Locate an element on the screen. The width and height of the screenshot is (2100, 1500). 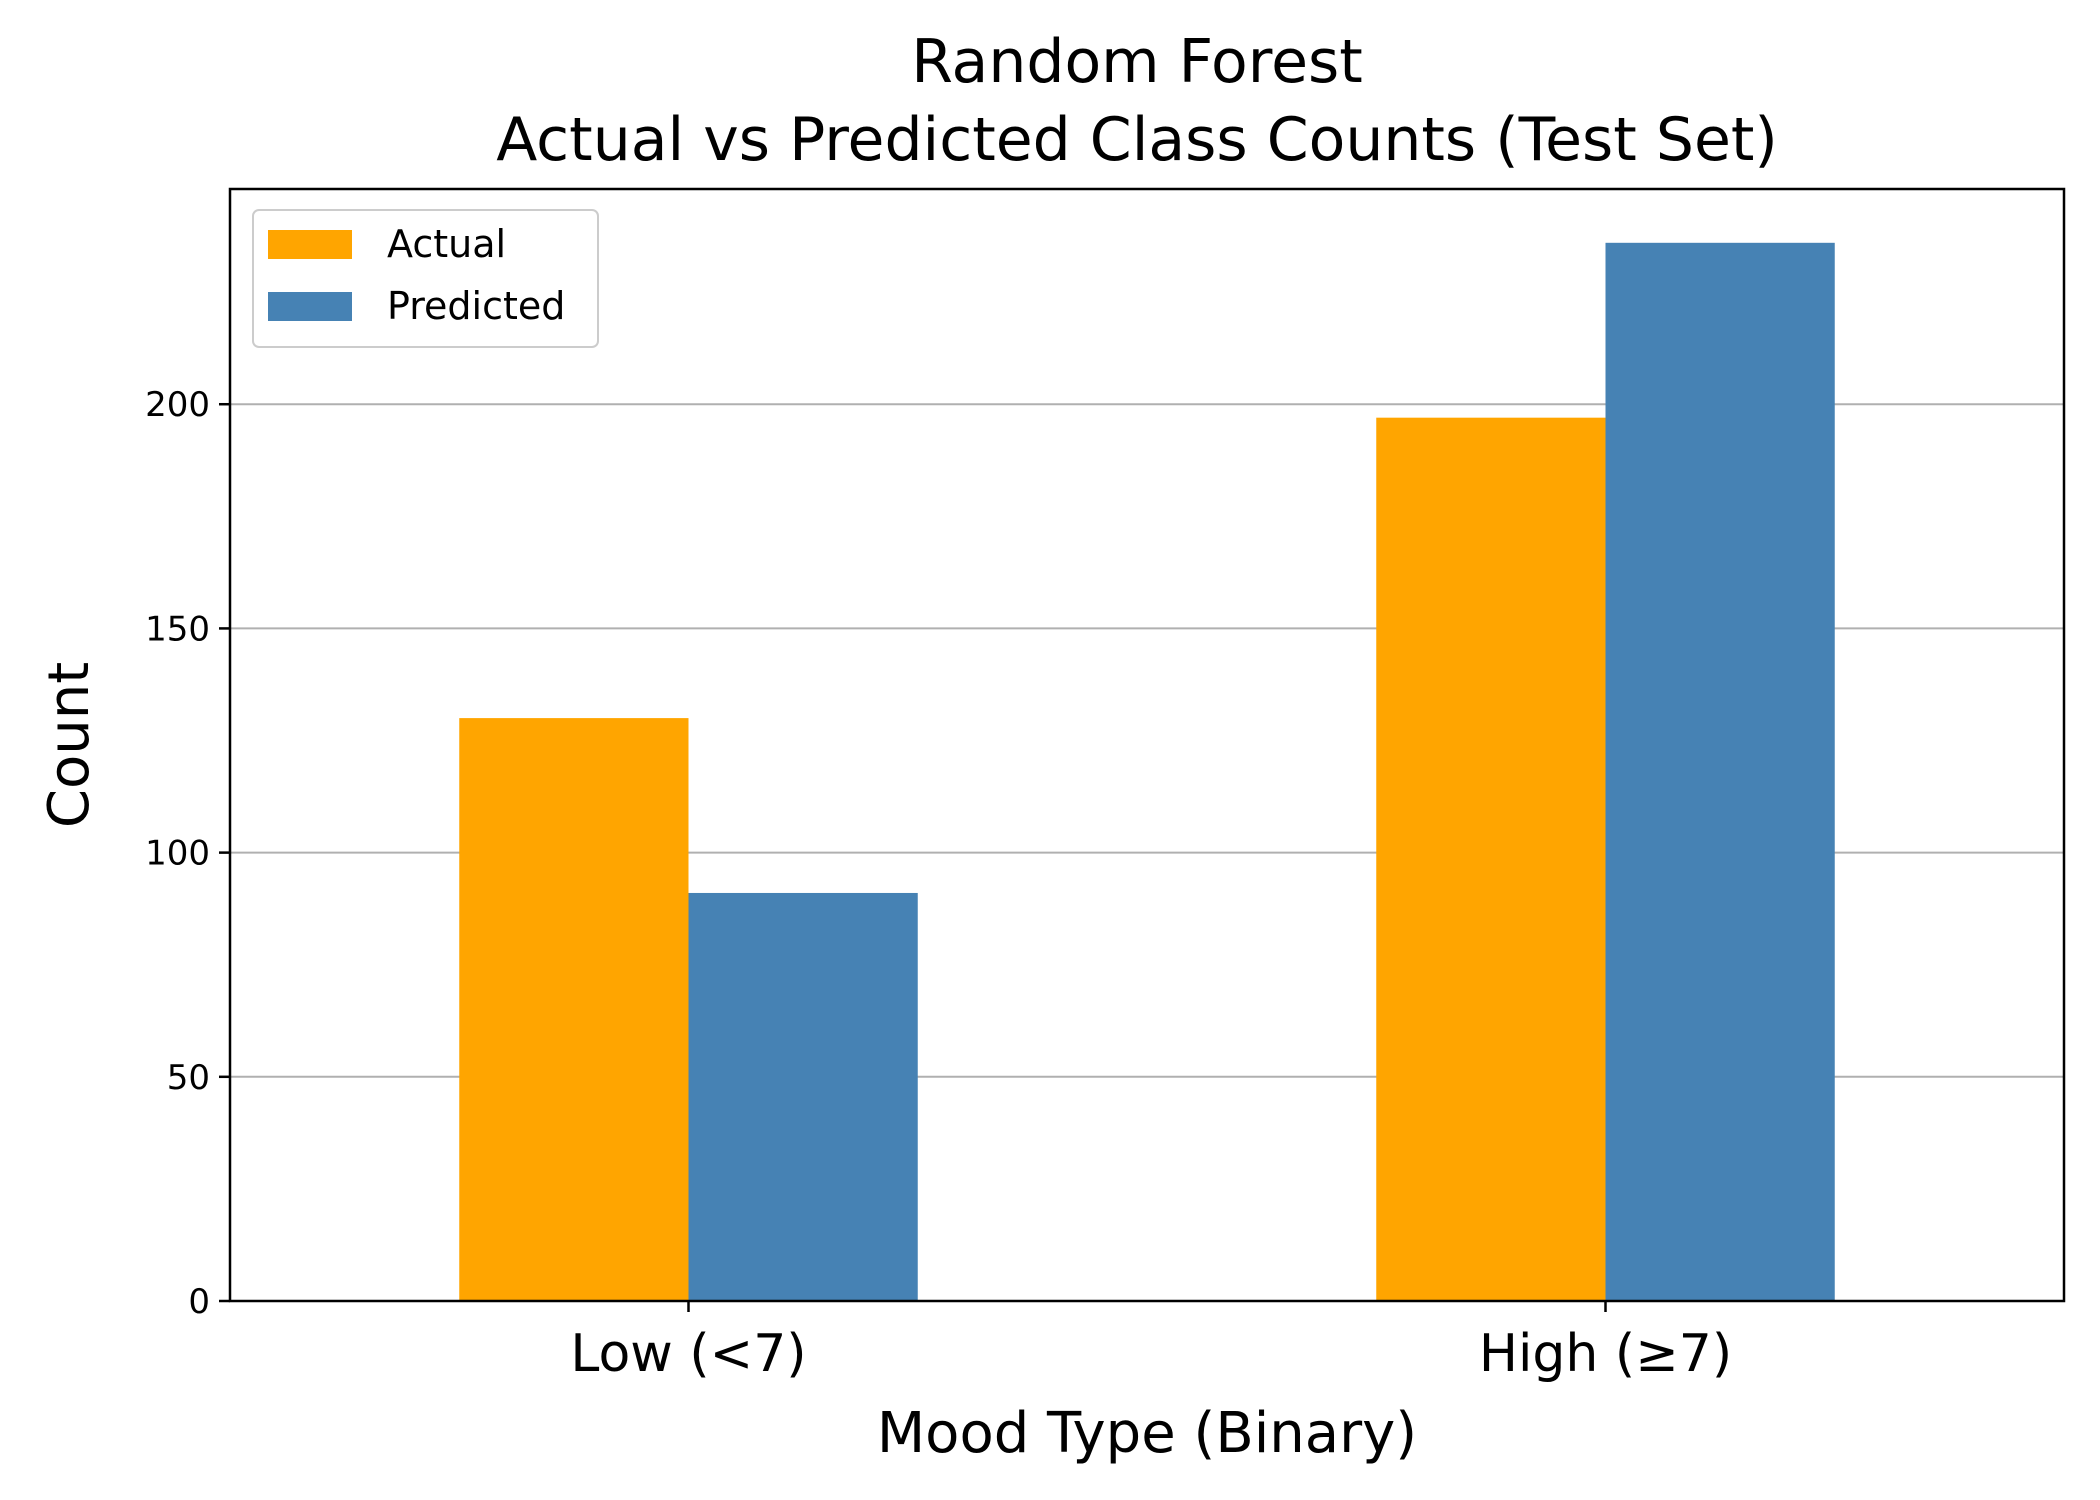
y-tick-label: 150 is located at coordinates (177, 629).